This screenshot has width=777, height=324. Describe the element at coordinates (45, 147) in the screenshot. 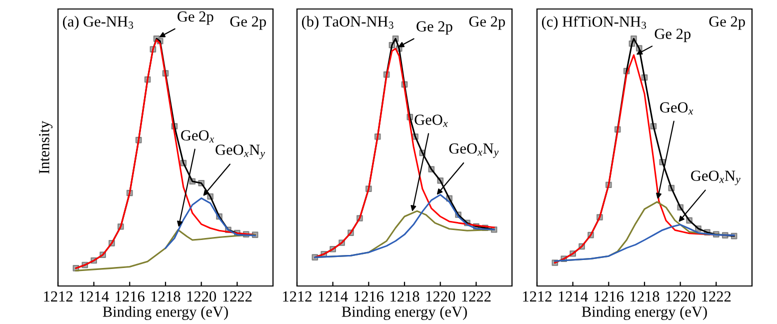

I see `y-axis-title: Intensity` at that location.